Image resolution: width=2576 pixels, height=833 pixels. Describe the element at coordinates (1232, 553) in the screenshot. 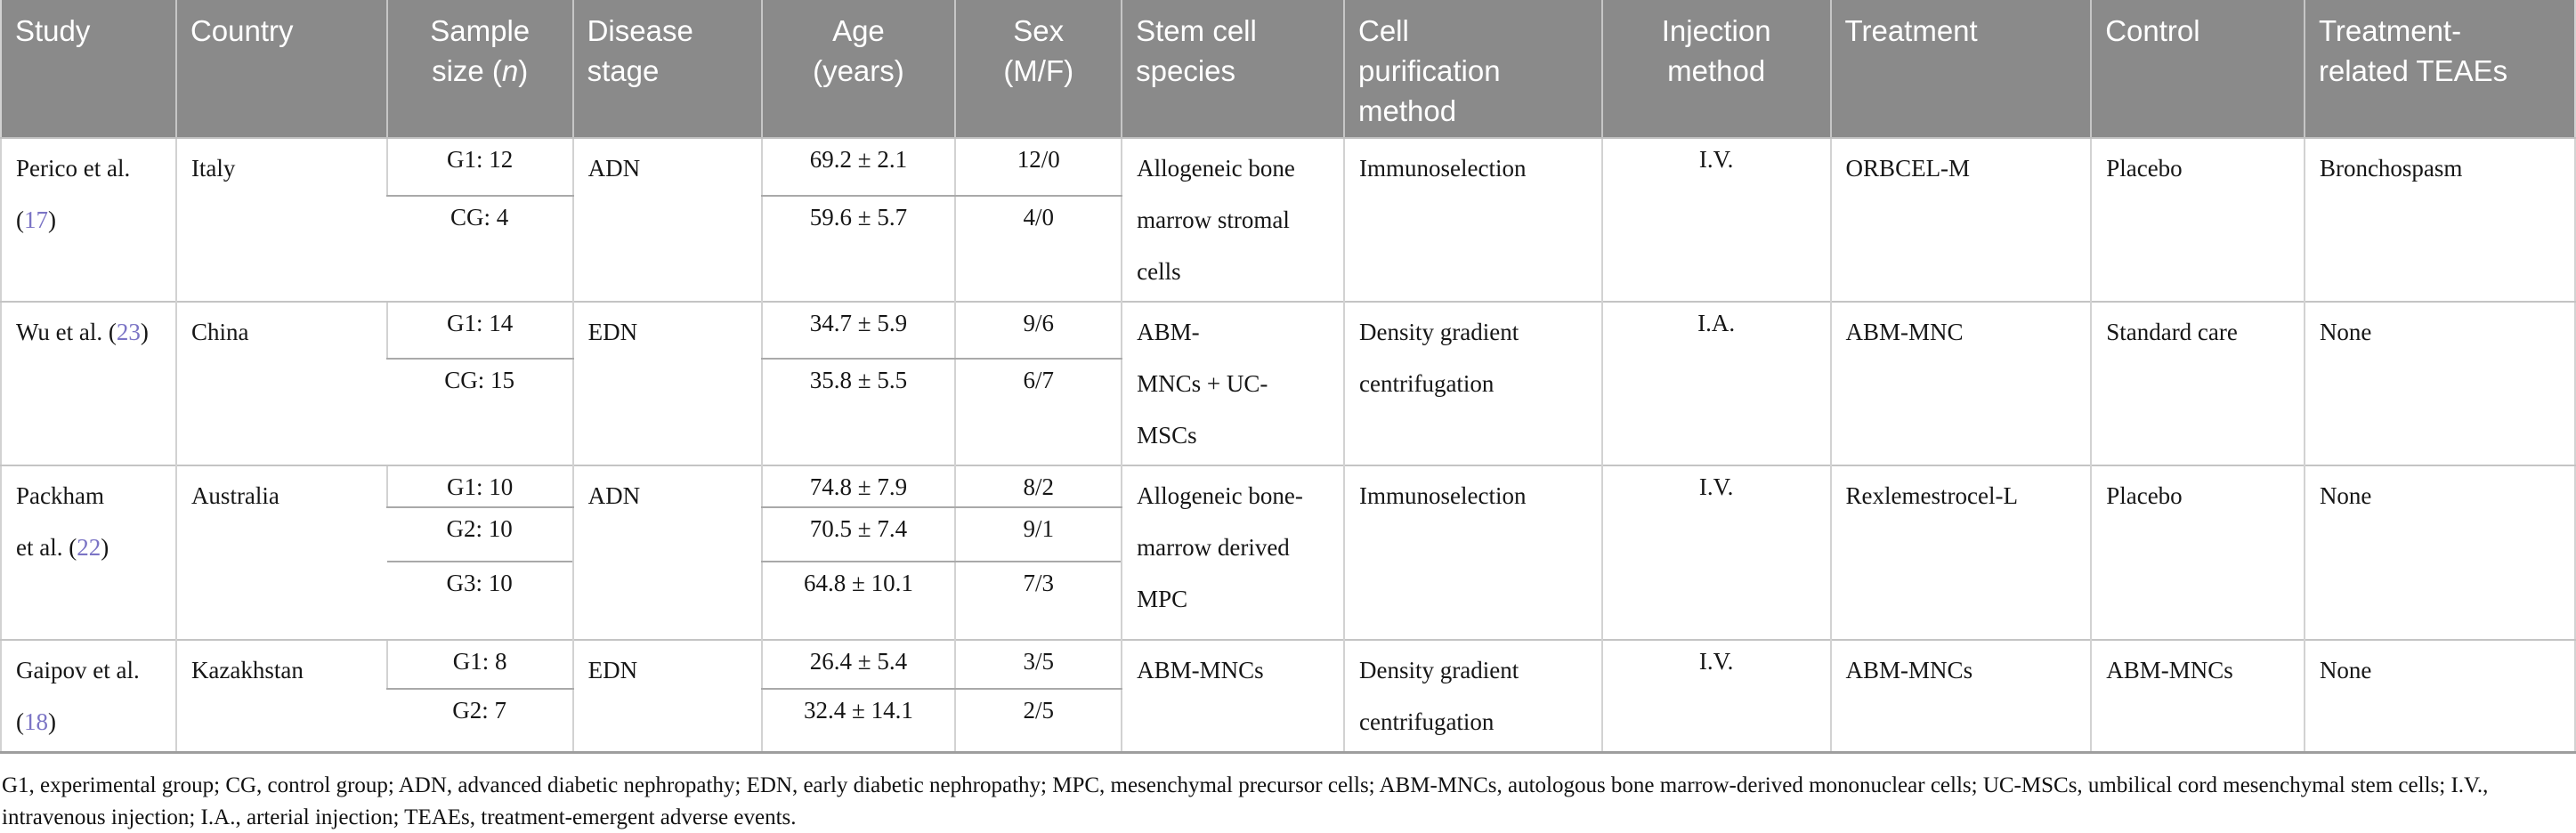

I see `stem-cell-species-cell: Allogeneic bone- marrow derived MPC` at that location.